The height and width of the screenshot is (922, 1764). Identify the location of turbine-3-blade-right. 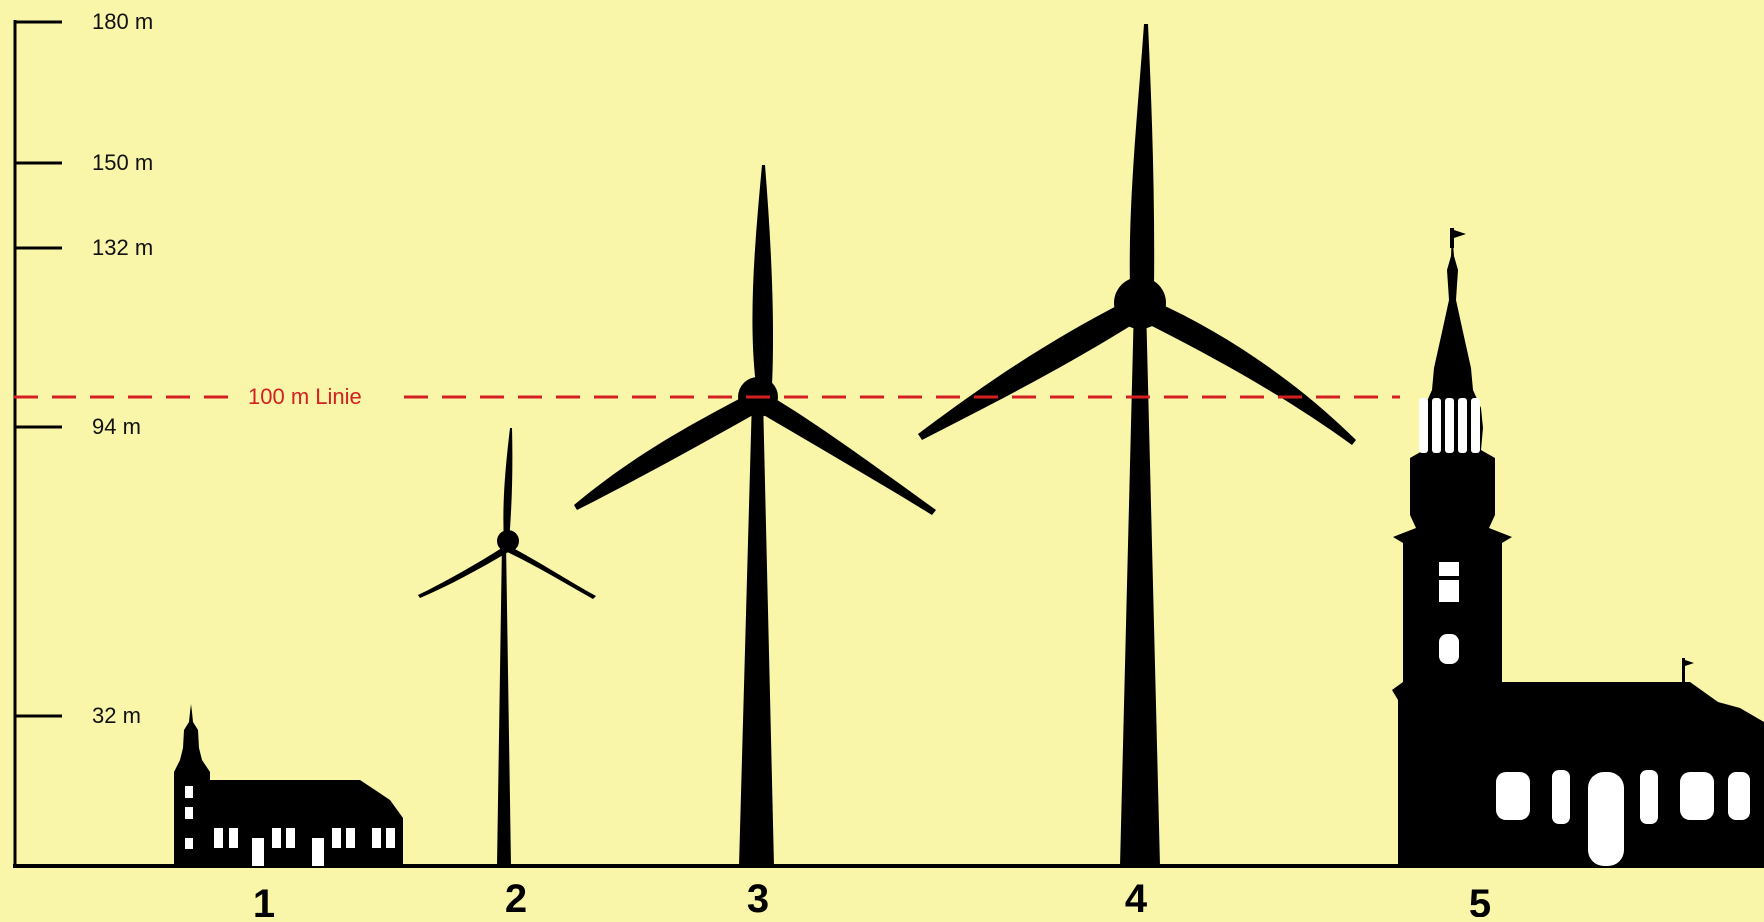
(845, 453).